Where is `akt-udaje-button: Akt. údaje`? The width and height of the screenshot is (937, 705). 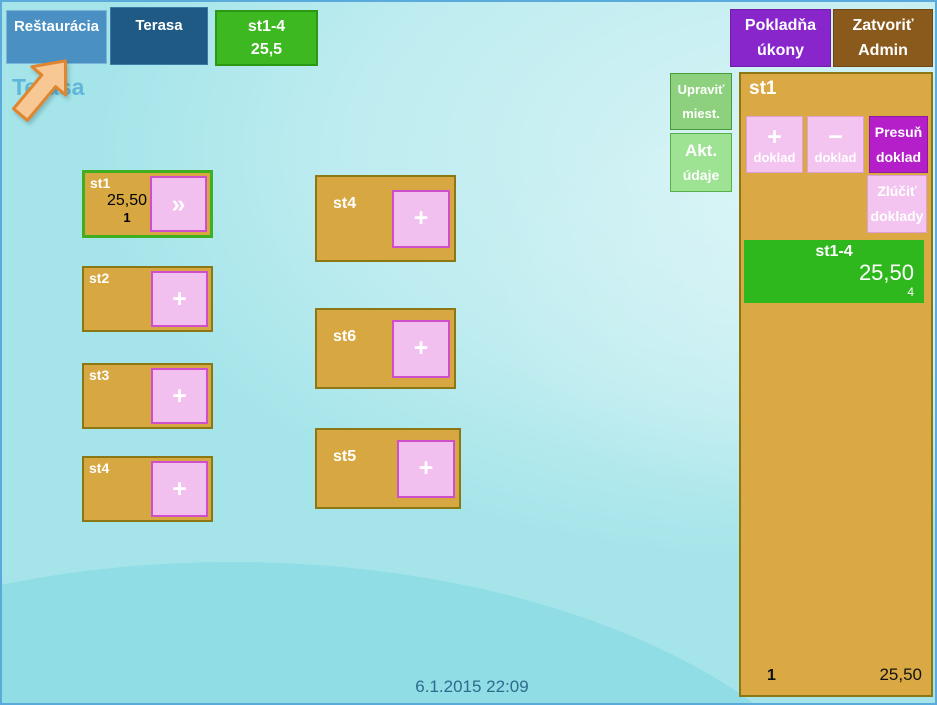
akt-udaje-button: Akt. údaje is located at coordinates (701, 162).